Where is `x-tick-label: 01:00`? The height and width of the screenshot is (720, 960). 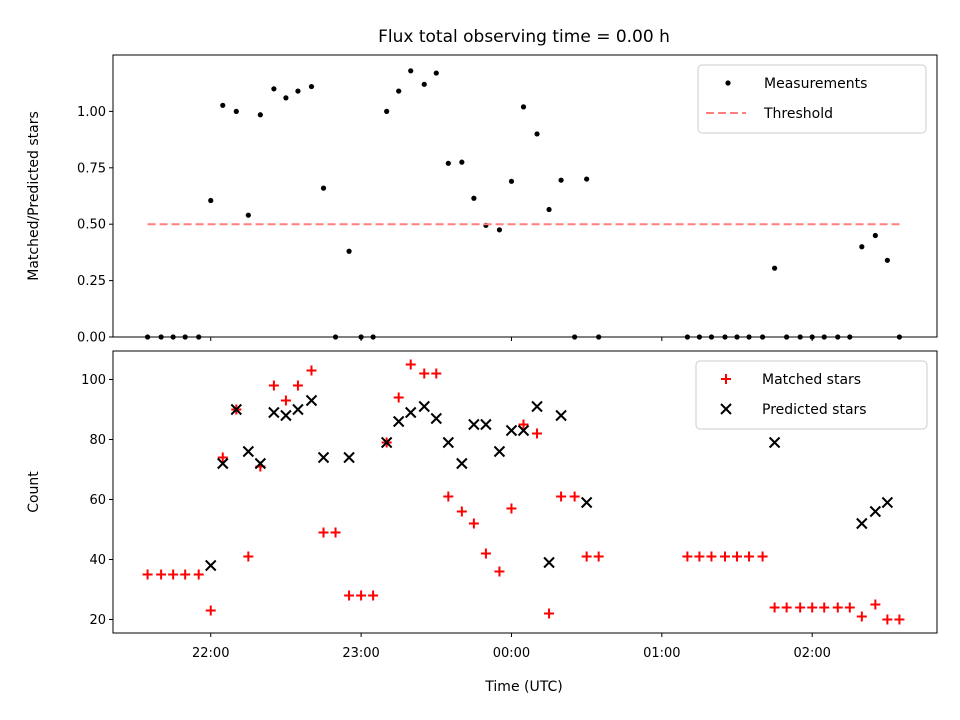 x-tick-label: 01:00 is located at coordinates (661, 653).